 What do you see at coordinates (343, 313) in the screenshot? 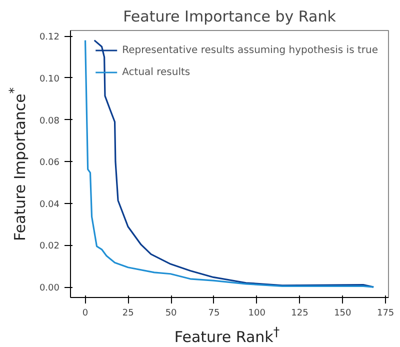
I see `x-tick-label: 150` at bounding box center [343, 313].